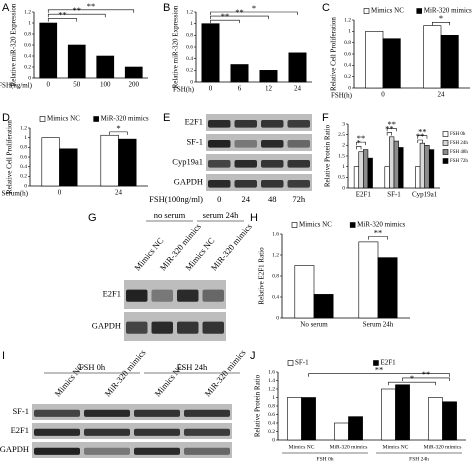 This screenshot has height=467, width=474. I want to click on x-tick-label: Serum 24h, so click(378, 325).